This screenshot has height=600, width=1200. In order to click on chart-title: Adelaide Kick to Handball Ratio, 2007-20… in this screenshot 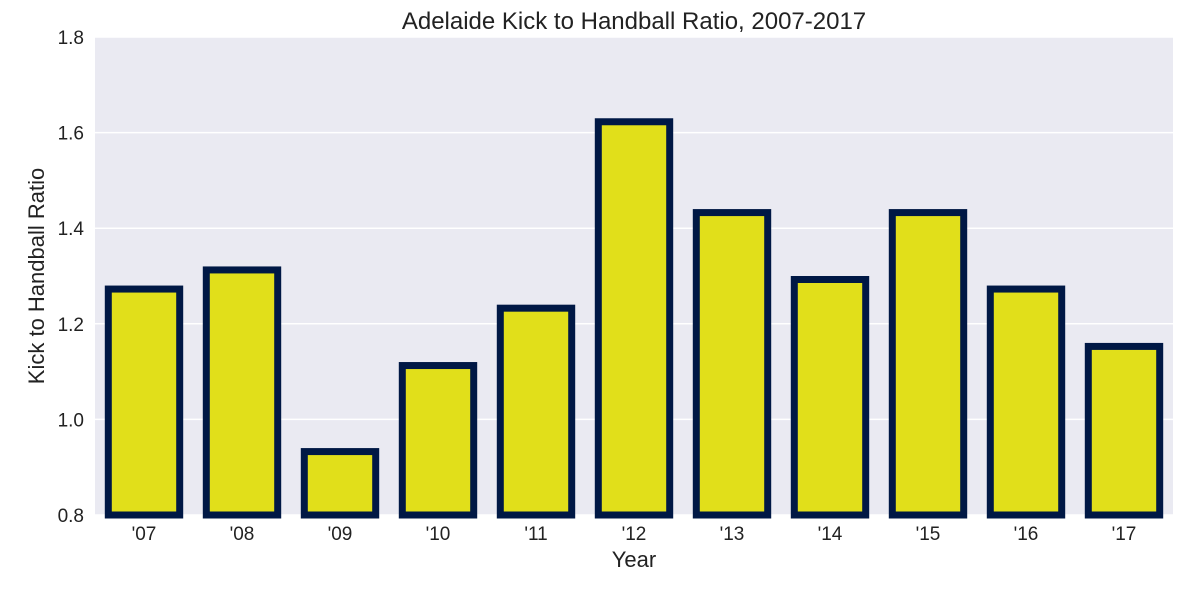, I will do `click(634, 21)`.